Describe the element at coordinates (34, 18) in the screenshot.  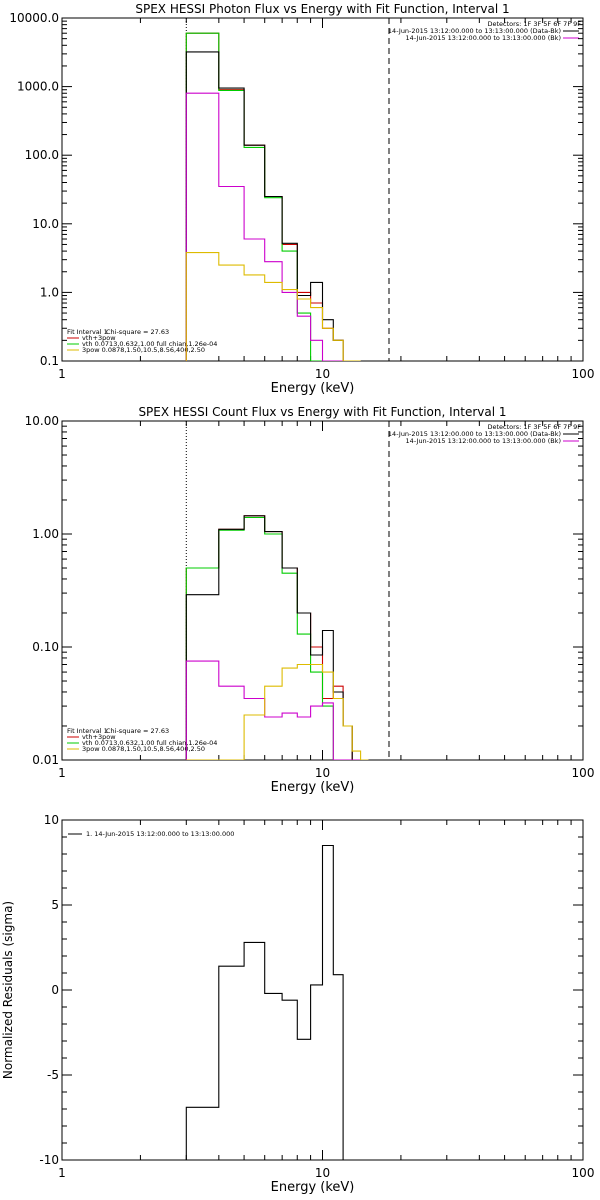
I see `y-tick-label: 10000.0` at that location.